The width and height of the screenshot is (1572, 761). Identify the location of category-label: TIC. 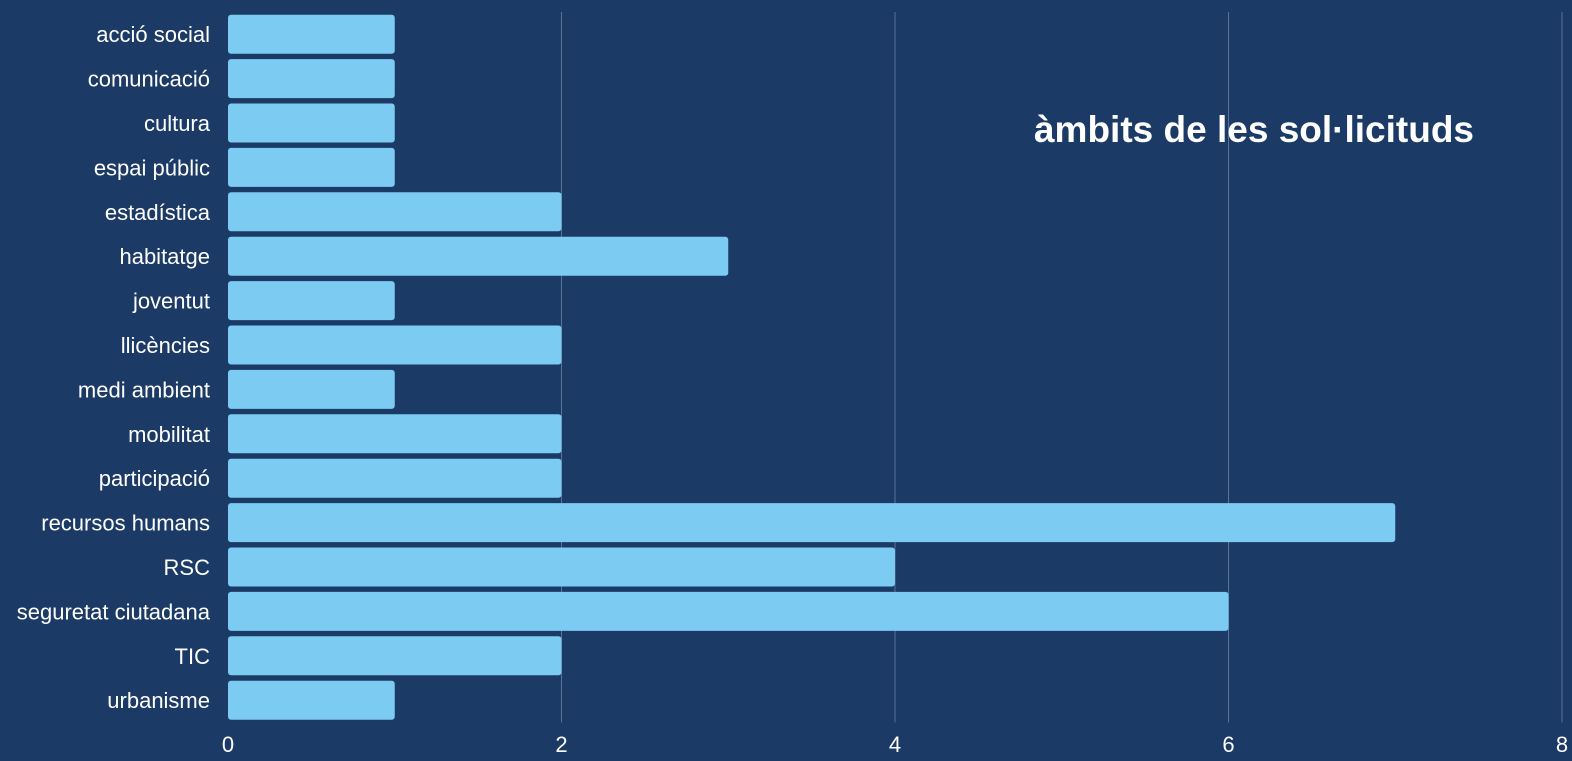
(193, 656).